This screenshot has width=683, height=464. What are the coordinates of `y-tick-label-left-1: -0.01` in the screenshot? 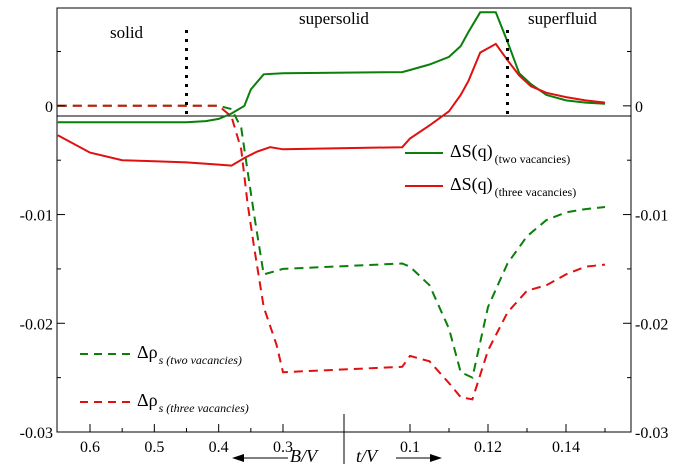 It's located at (36, 216).